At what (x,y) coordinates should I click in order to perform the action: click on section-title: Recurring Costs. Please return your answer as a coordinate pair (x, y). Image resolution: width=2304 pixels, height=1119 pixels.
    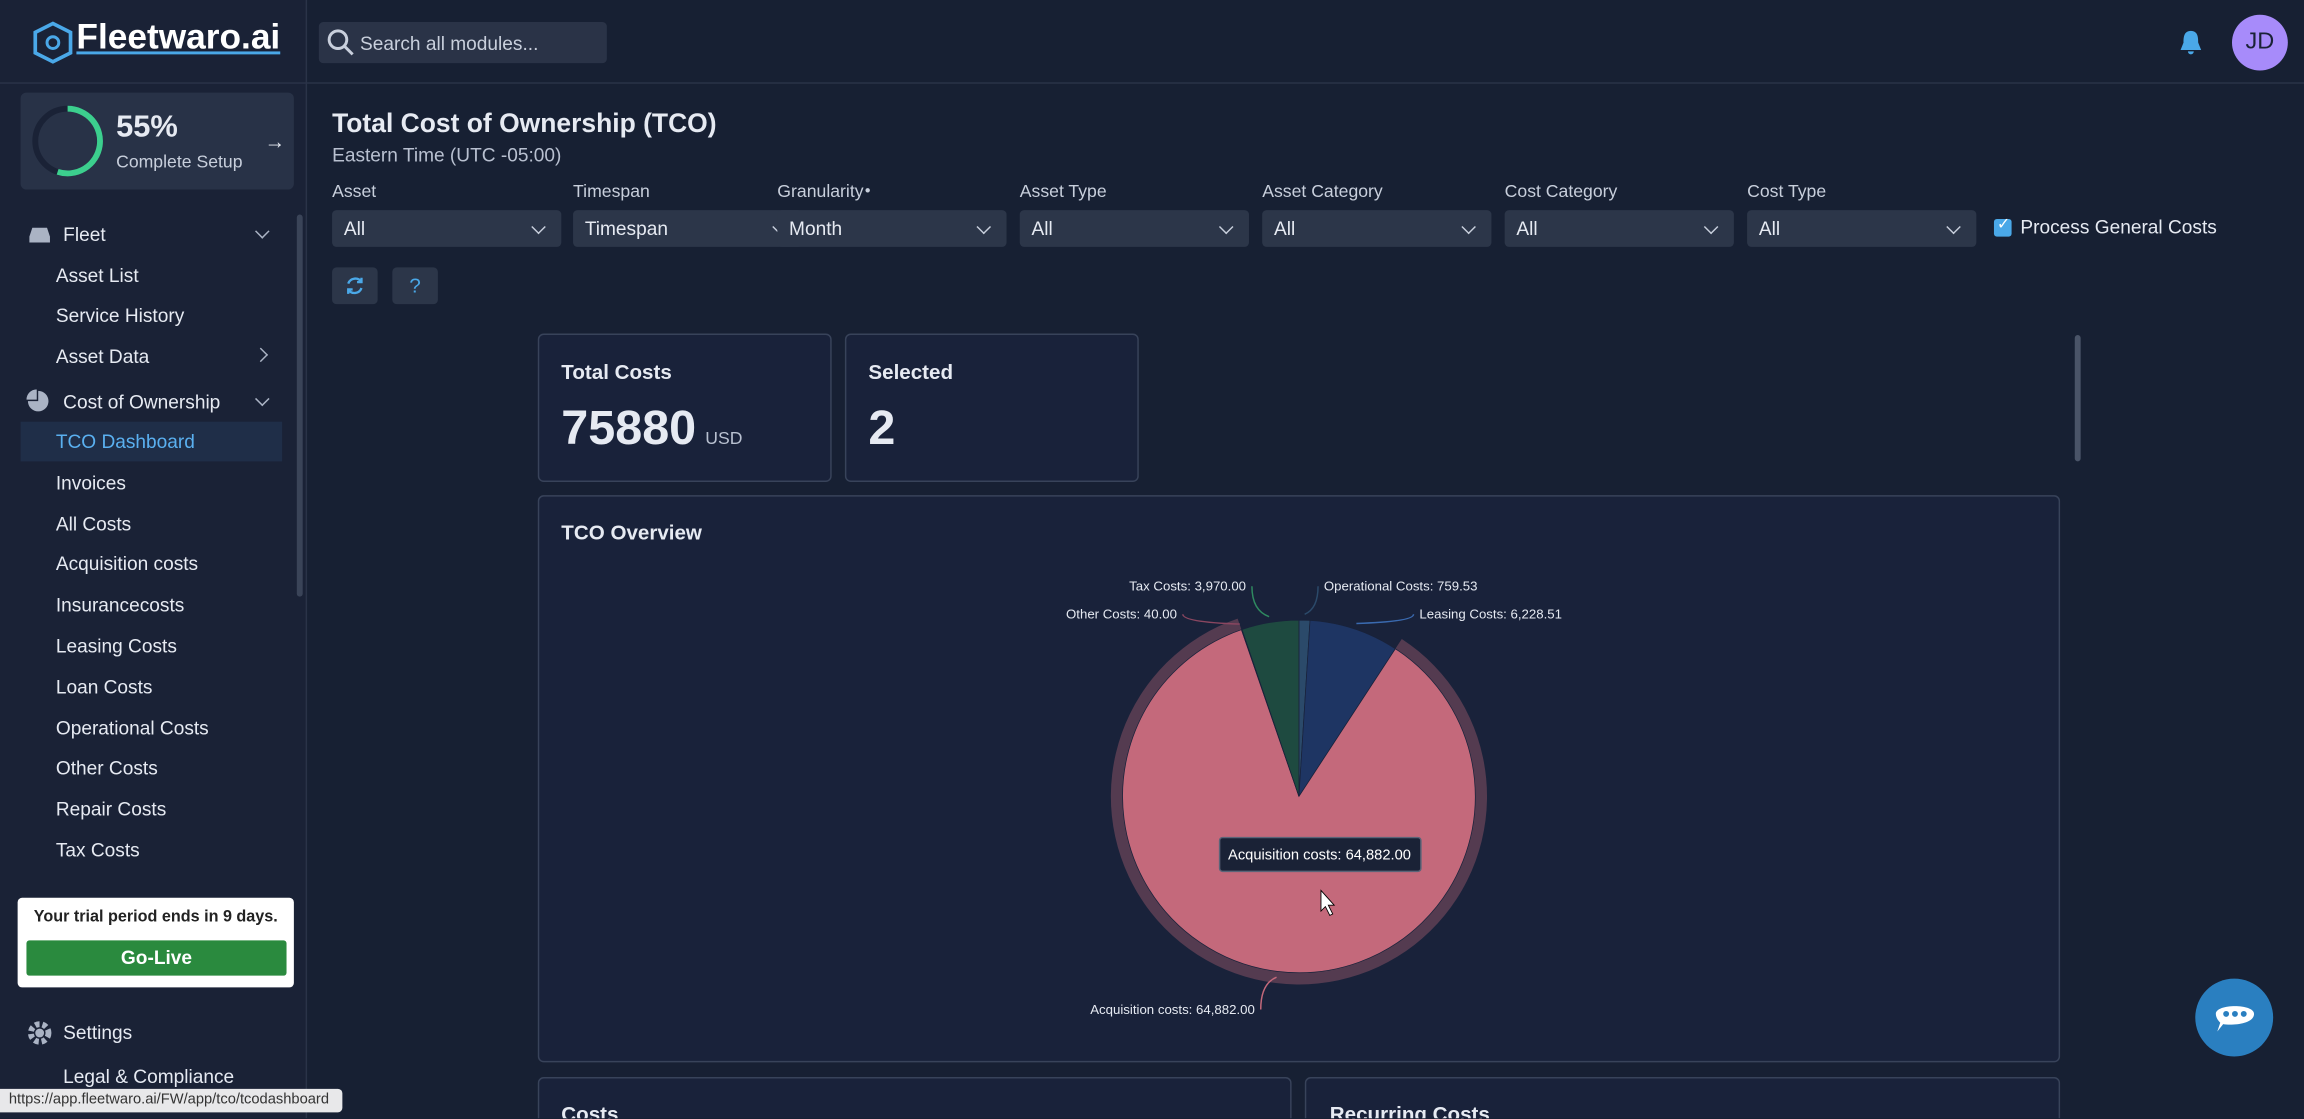
    Looking at the image, I should click on (1409, 1110).